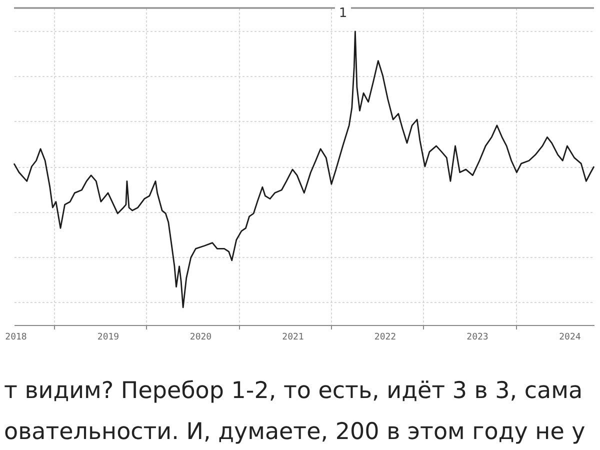 The width and height of the screenshot is (600, 450). Describe the element at coordinates (385, 337) in the screenshot. I see `x-tick-label: 2022` at that location.